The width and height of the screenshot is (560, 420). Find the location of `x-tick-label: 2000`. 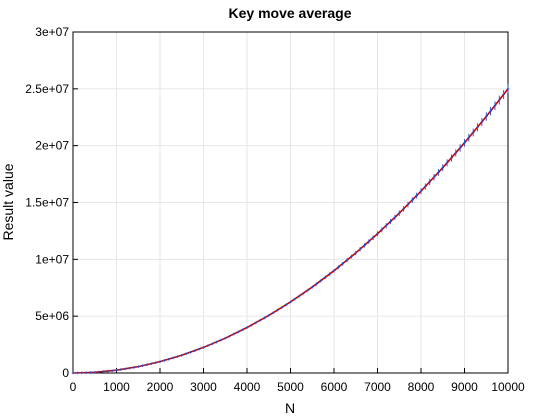

x-tick-label: 2000 is located at coordinates (160, 387).